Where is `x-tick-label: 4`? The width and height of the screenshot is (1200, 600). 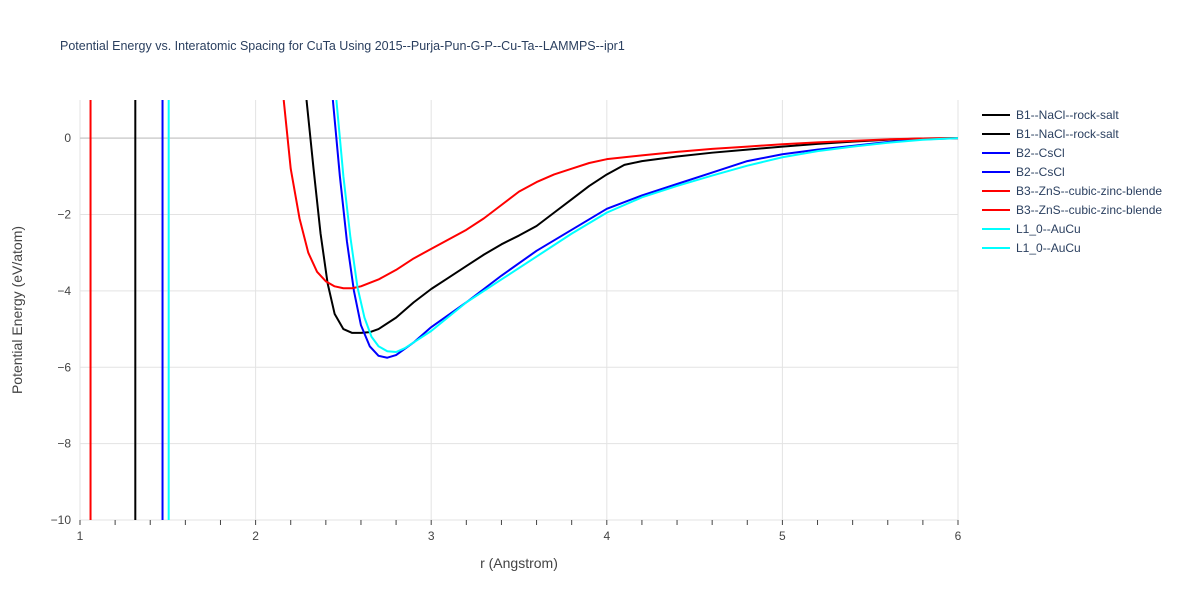
x-tick-label: 4 is located at coordinates (606, 536).